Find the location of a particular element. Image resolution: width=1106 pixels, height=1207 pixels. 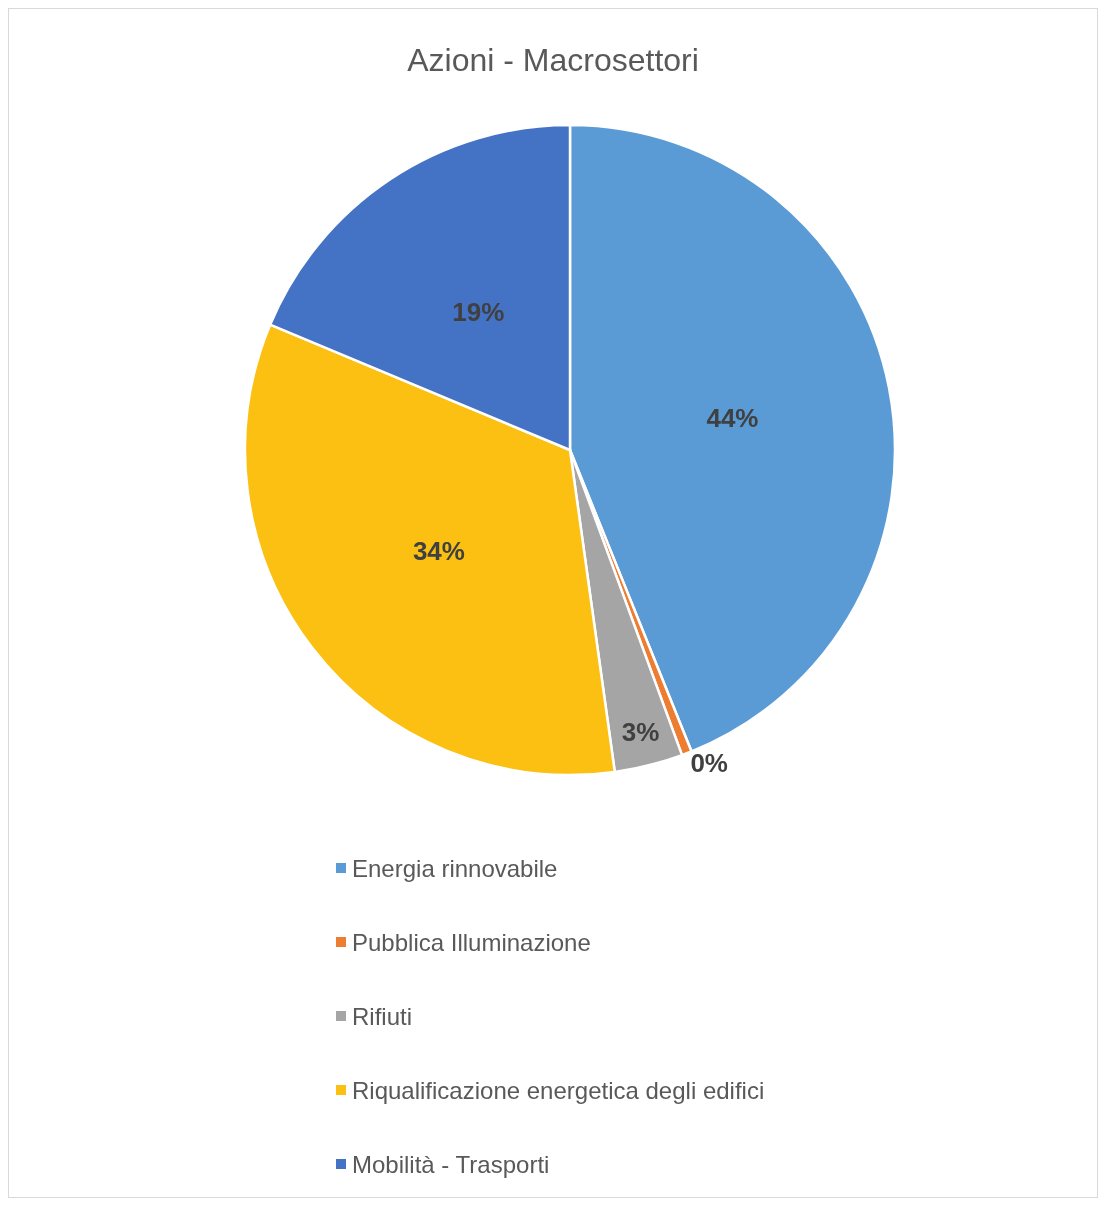

data-label: 19% is located at coordinates (478, 312).